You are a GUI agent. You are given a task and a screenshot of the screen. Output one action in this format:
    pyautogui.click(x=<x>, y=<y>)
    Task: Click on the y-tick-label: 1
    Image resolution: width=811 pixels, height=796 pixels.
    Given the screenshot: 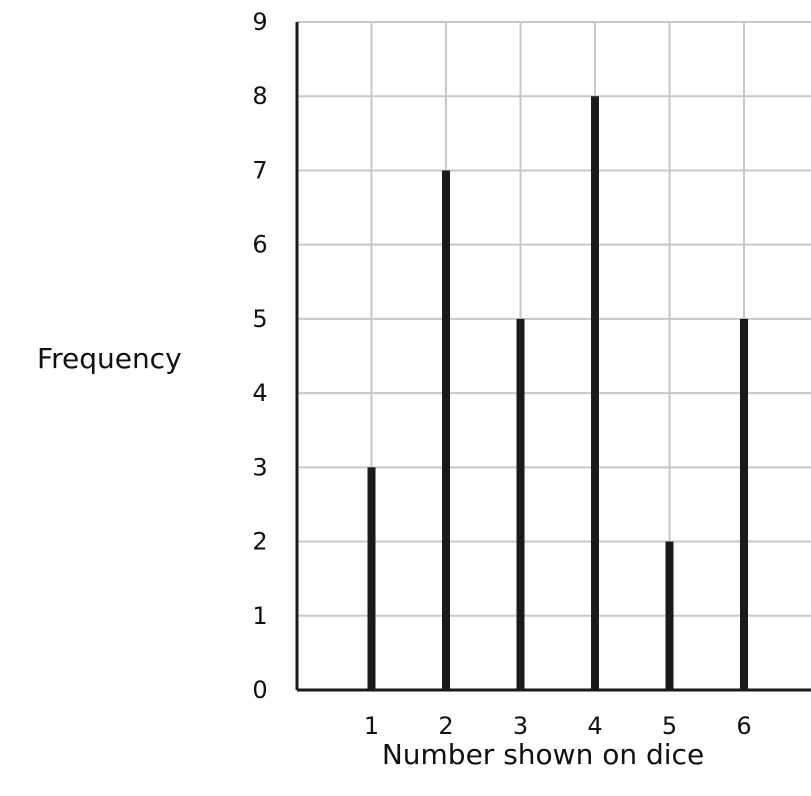 What is the action you would take?
    pyautogui.click(x=259, y=616)
    